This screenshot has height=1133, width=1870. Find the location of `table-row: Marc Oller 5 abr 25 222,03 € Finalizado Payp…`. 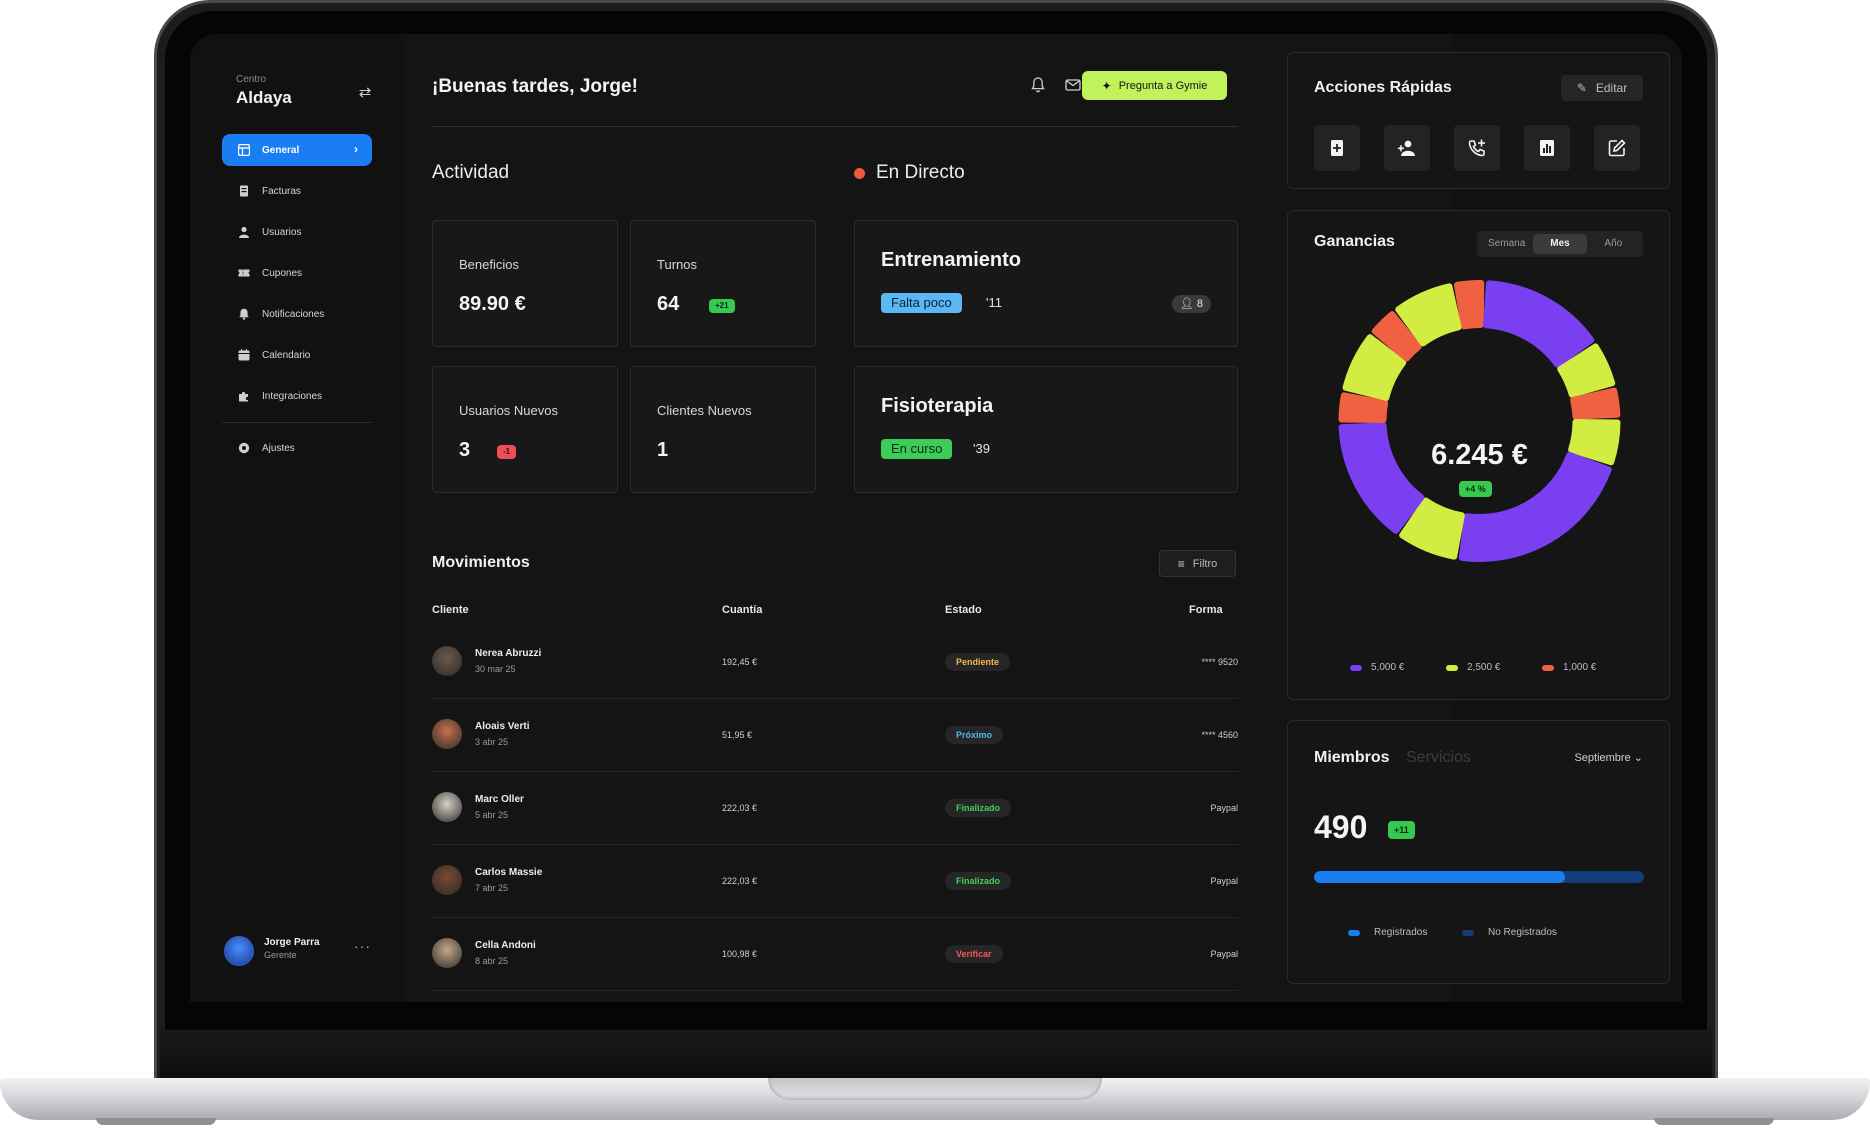

table-row: Marc Oller 5 abr 25 222,03 € Finalizado Payp… is located at coordinates (835, 808).